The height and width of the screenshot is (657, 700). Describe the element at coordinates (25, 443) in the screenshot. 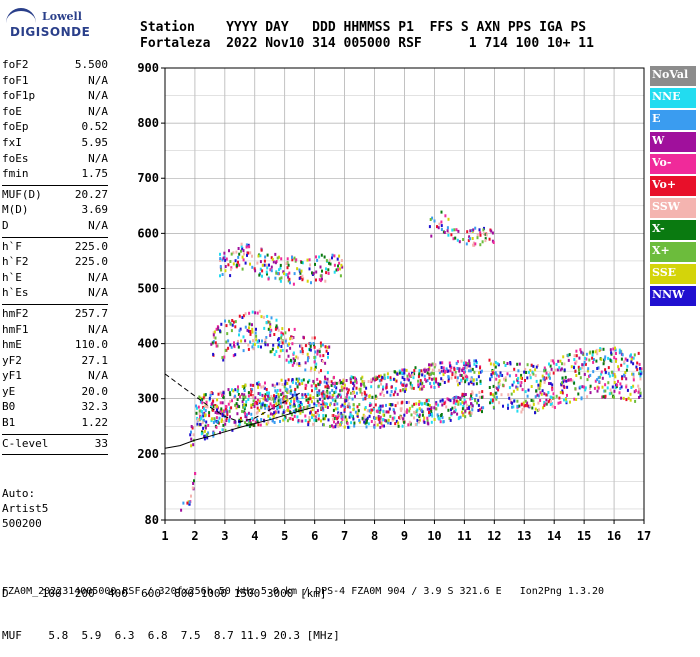

I see `param-name: C-level` at that location.